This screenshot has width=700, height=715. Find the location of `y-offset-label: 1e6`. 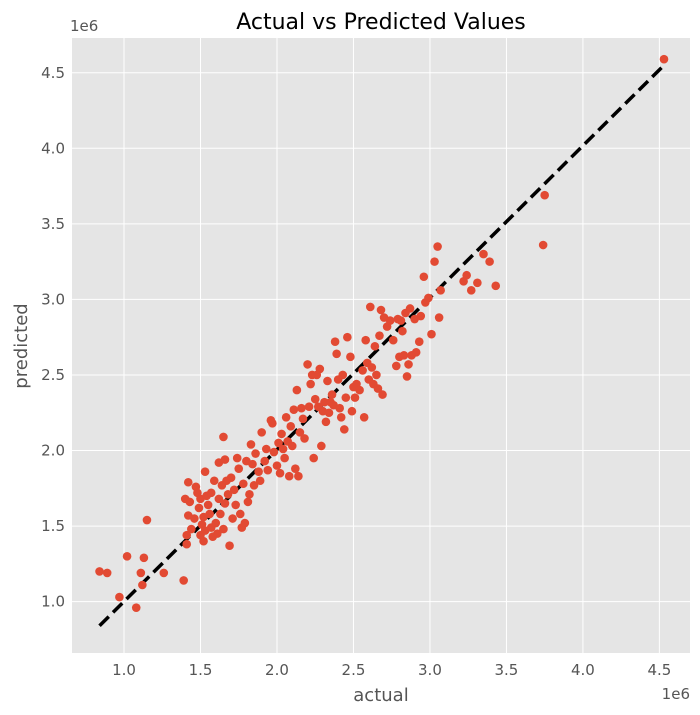

y-offset-label: 1e6 is located at coordinates (84, 26).